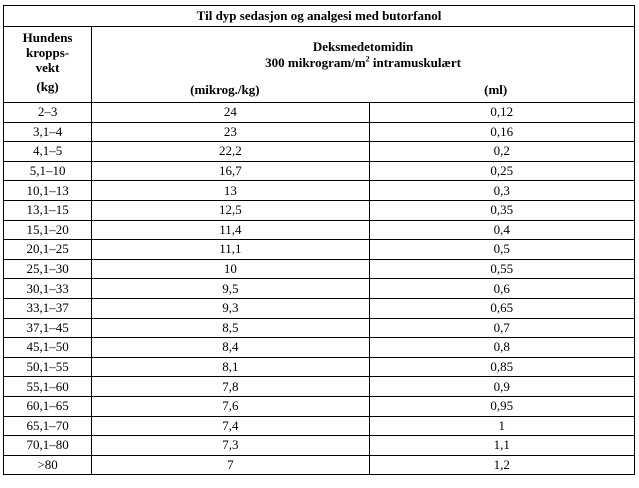 The image size is (639, 488). I want to click on drug-dose: 300 mikrogram/m2 intramuskulært, so click(363, 63).